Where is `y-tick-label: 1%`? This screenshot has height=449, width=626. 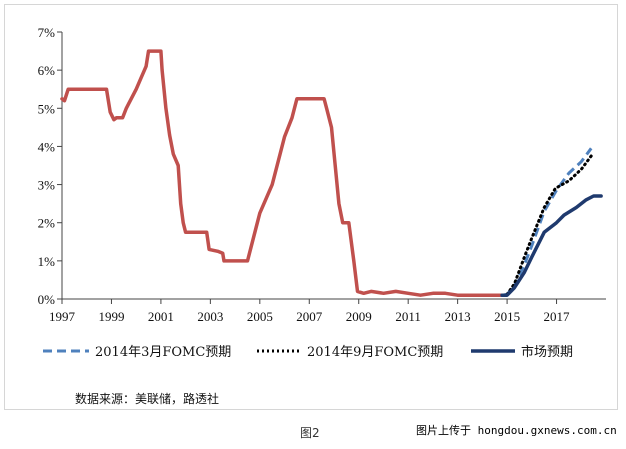 y-tick-label: 1% is located at coordinates (47, 261).